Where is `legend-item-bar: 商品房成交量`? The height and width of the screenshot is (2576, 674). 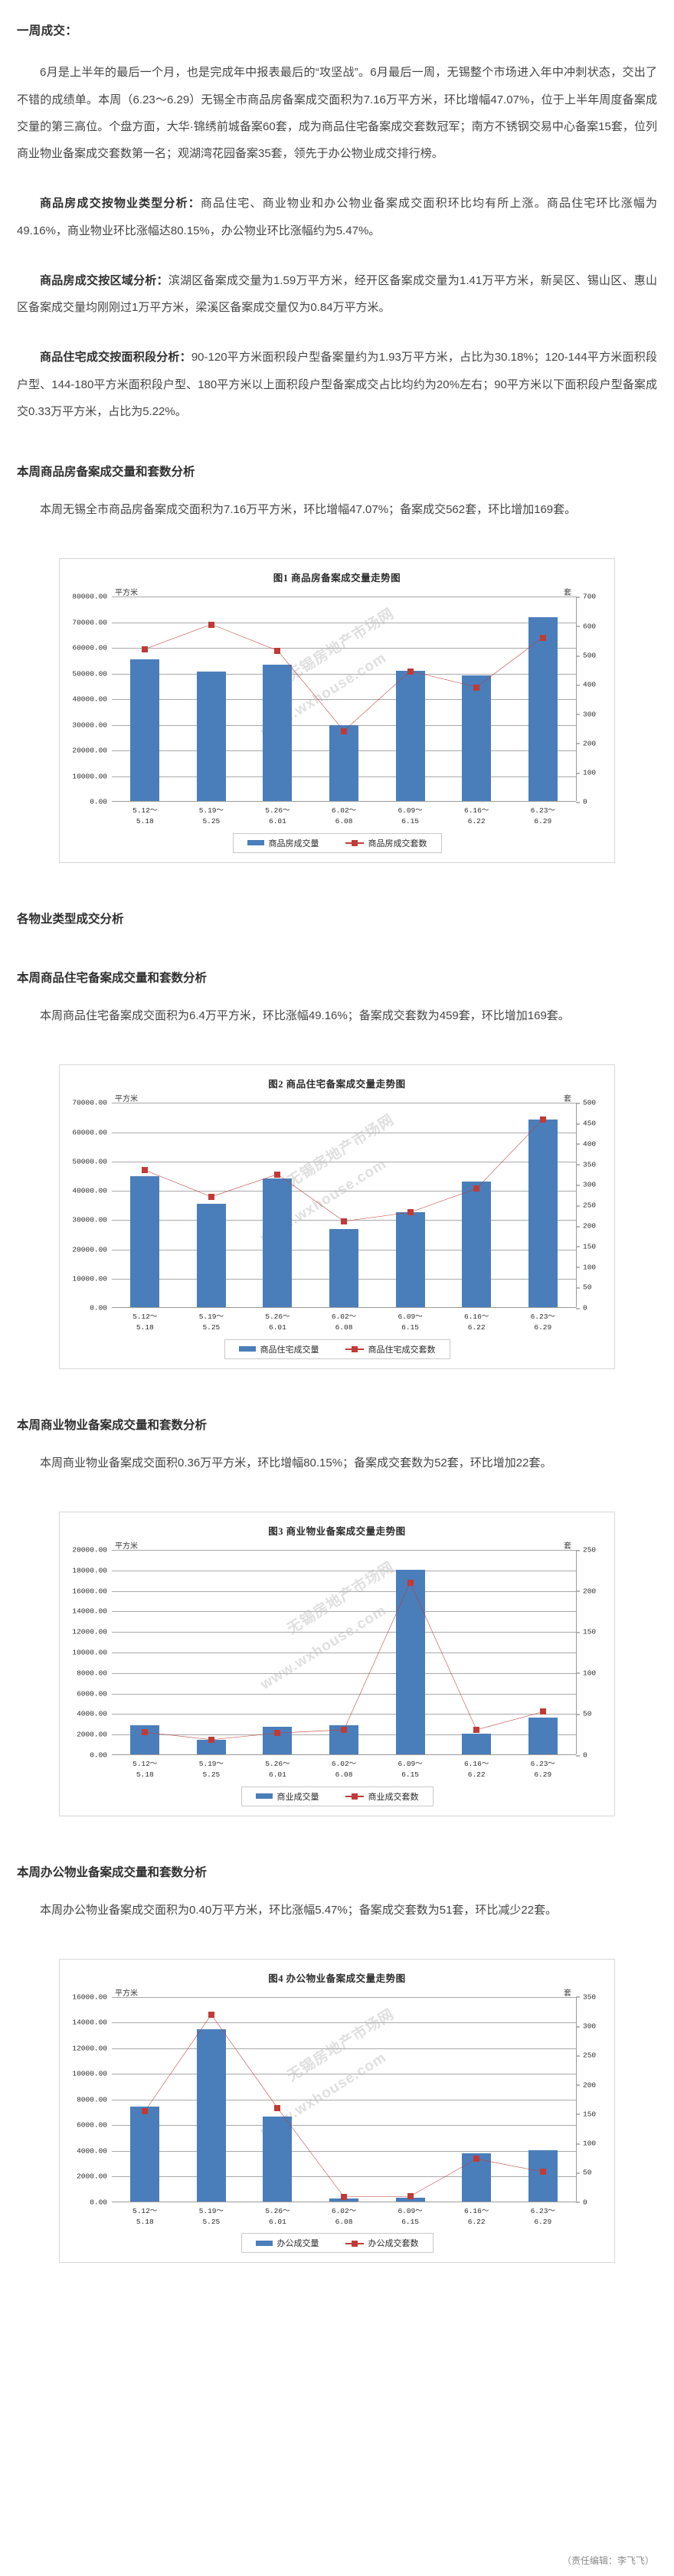
legend-item-bar: 商品房成交量 is located at coordinates (283, 843).